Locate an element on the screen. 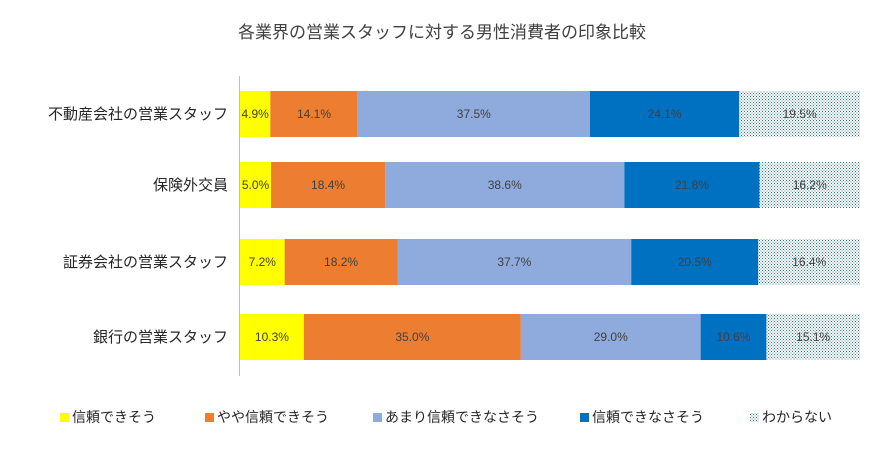 This screenshot has height=454, width=885. bar-segment-c3-s0 is located at coordinates (272, 337).